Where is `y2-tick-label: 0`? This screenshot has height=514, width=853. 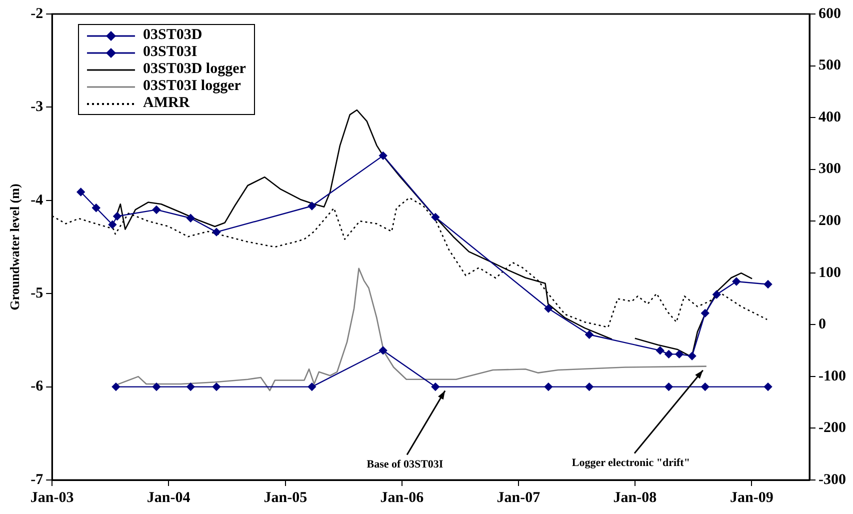
y2-tick-label: 0 is located at coordinates (822, 324).